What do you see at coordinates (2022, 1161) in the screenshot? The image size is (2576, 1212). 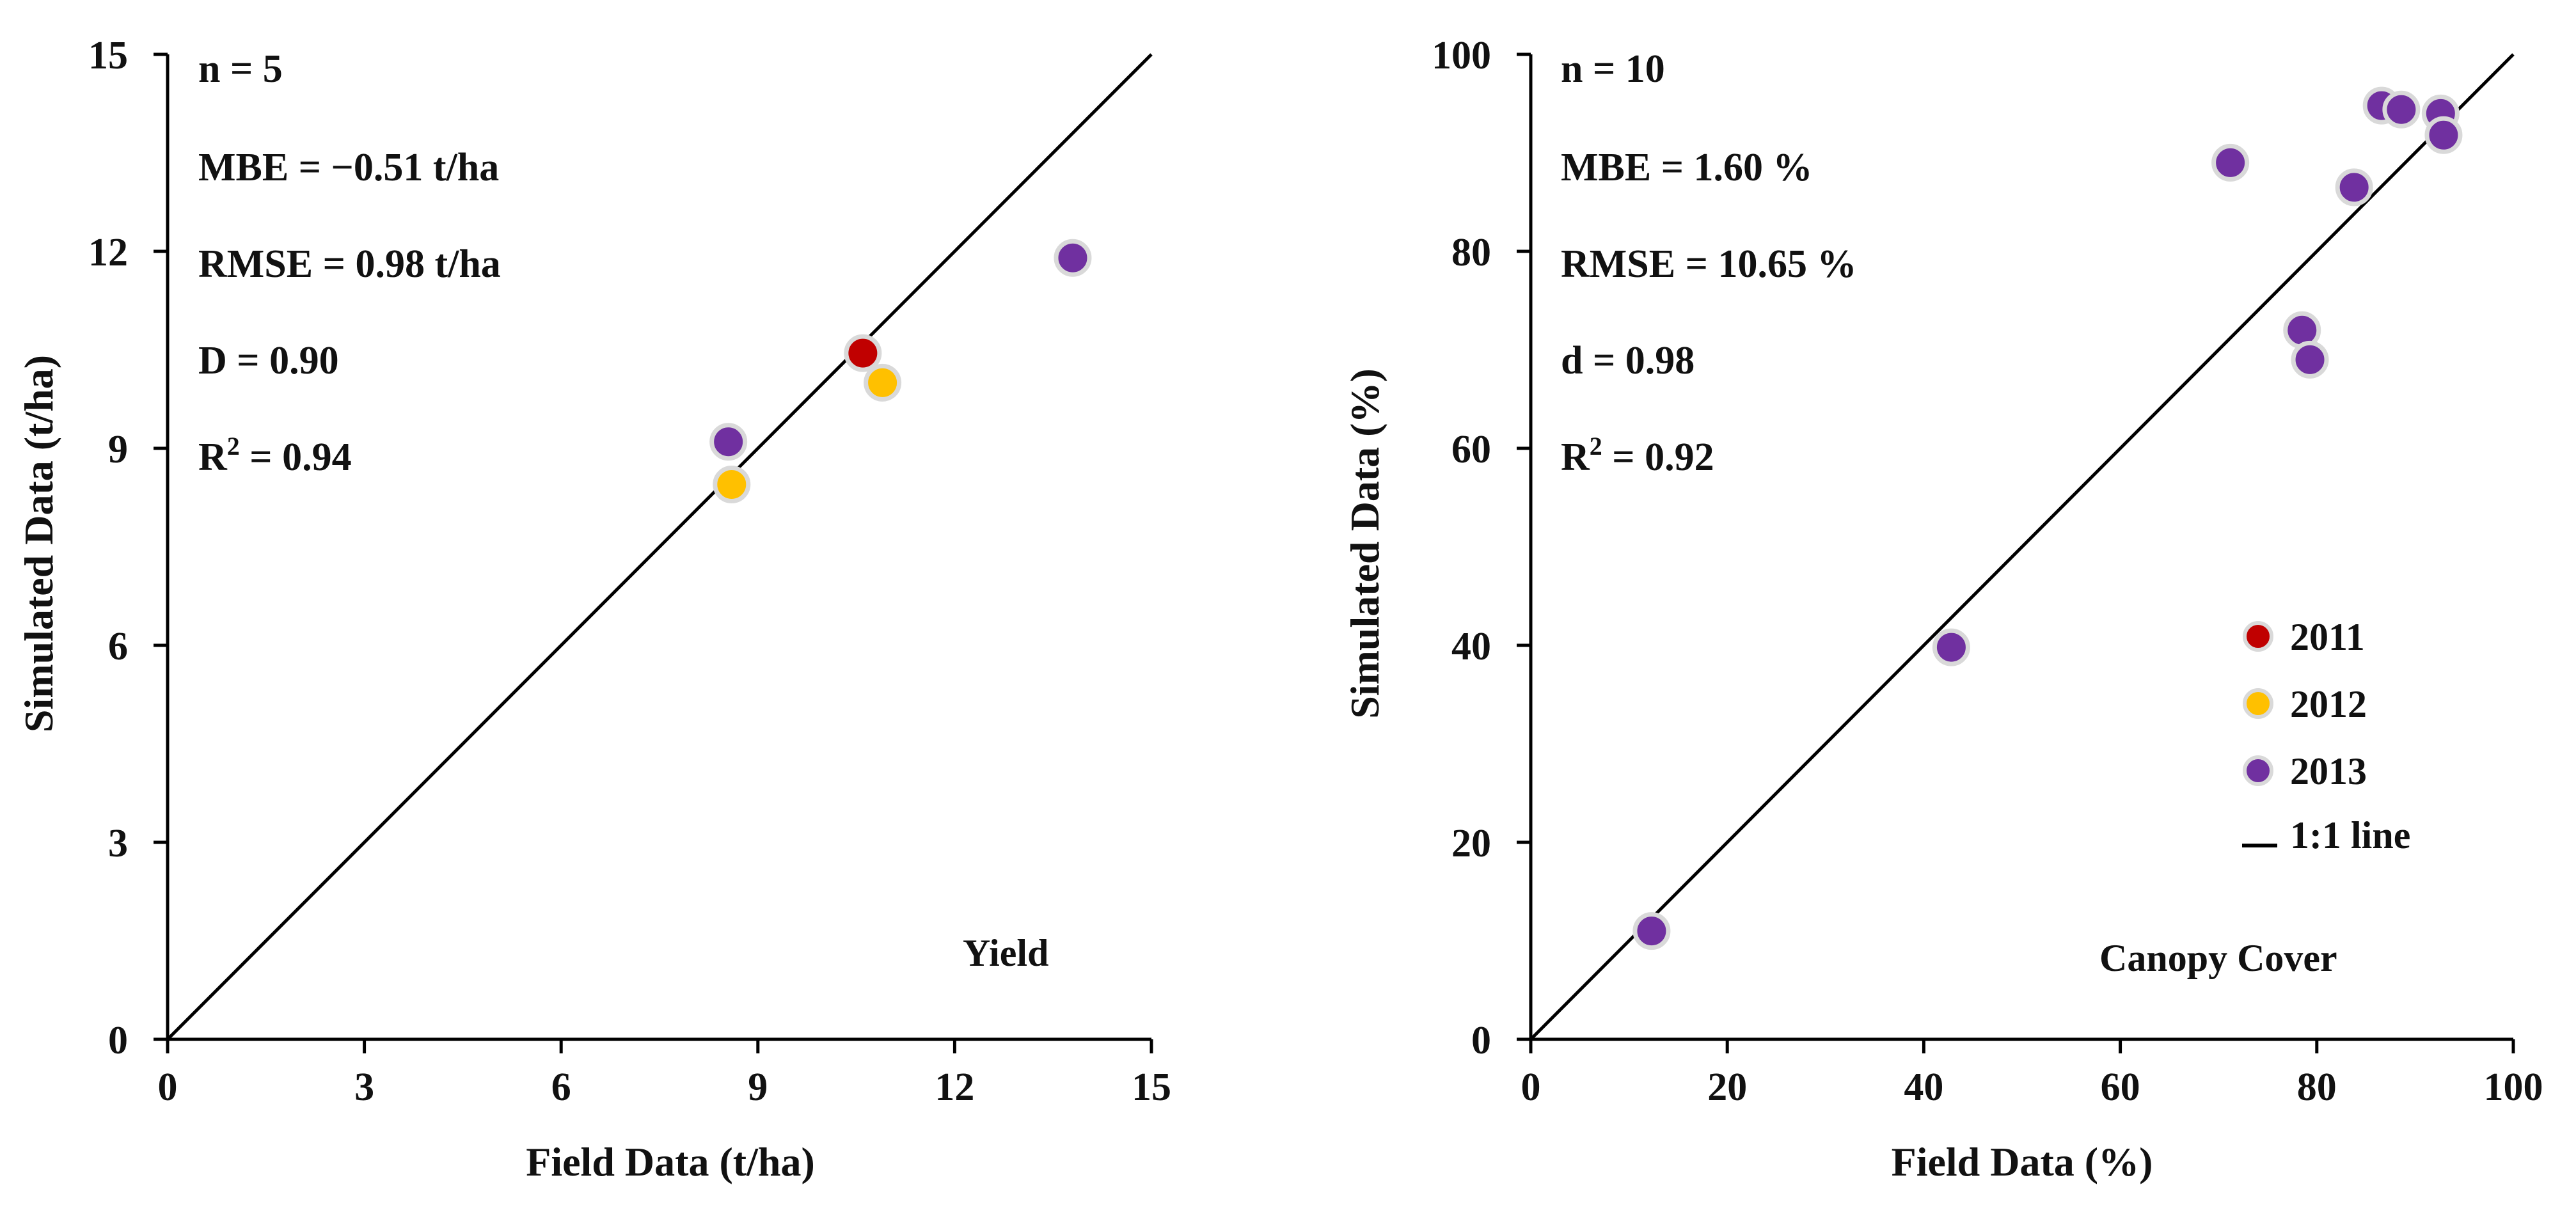 I see `canopy-x-axis-title: Field Data (%)` at bounding box center [2022, 1161].